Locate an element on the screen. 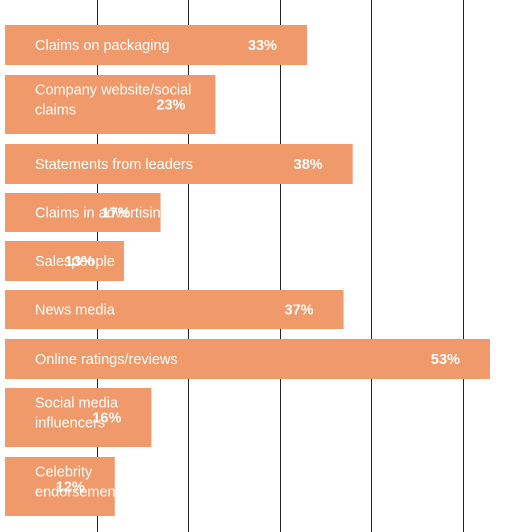  bar-value-label: 37% is located at coordinates (299, 311).